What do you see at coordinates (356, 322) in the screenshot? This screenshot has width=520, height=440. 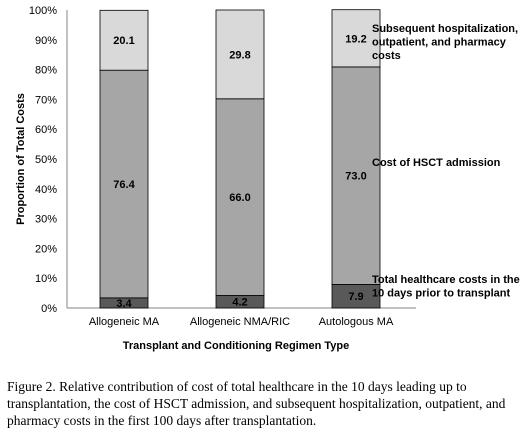 I see `x-tick-label: Autologous MA` at bounding box center [356, 322].